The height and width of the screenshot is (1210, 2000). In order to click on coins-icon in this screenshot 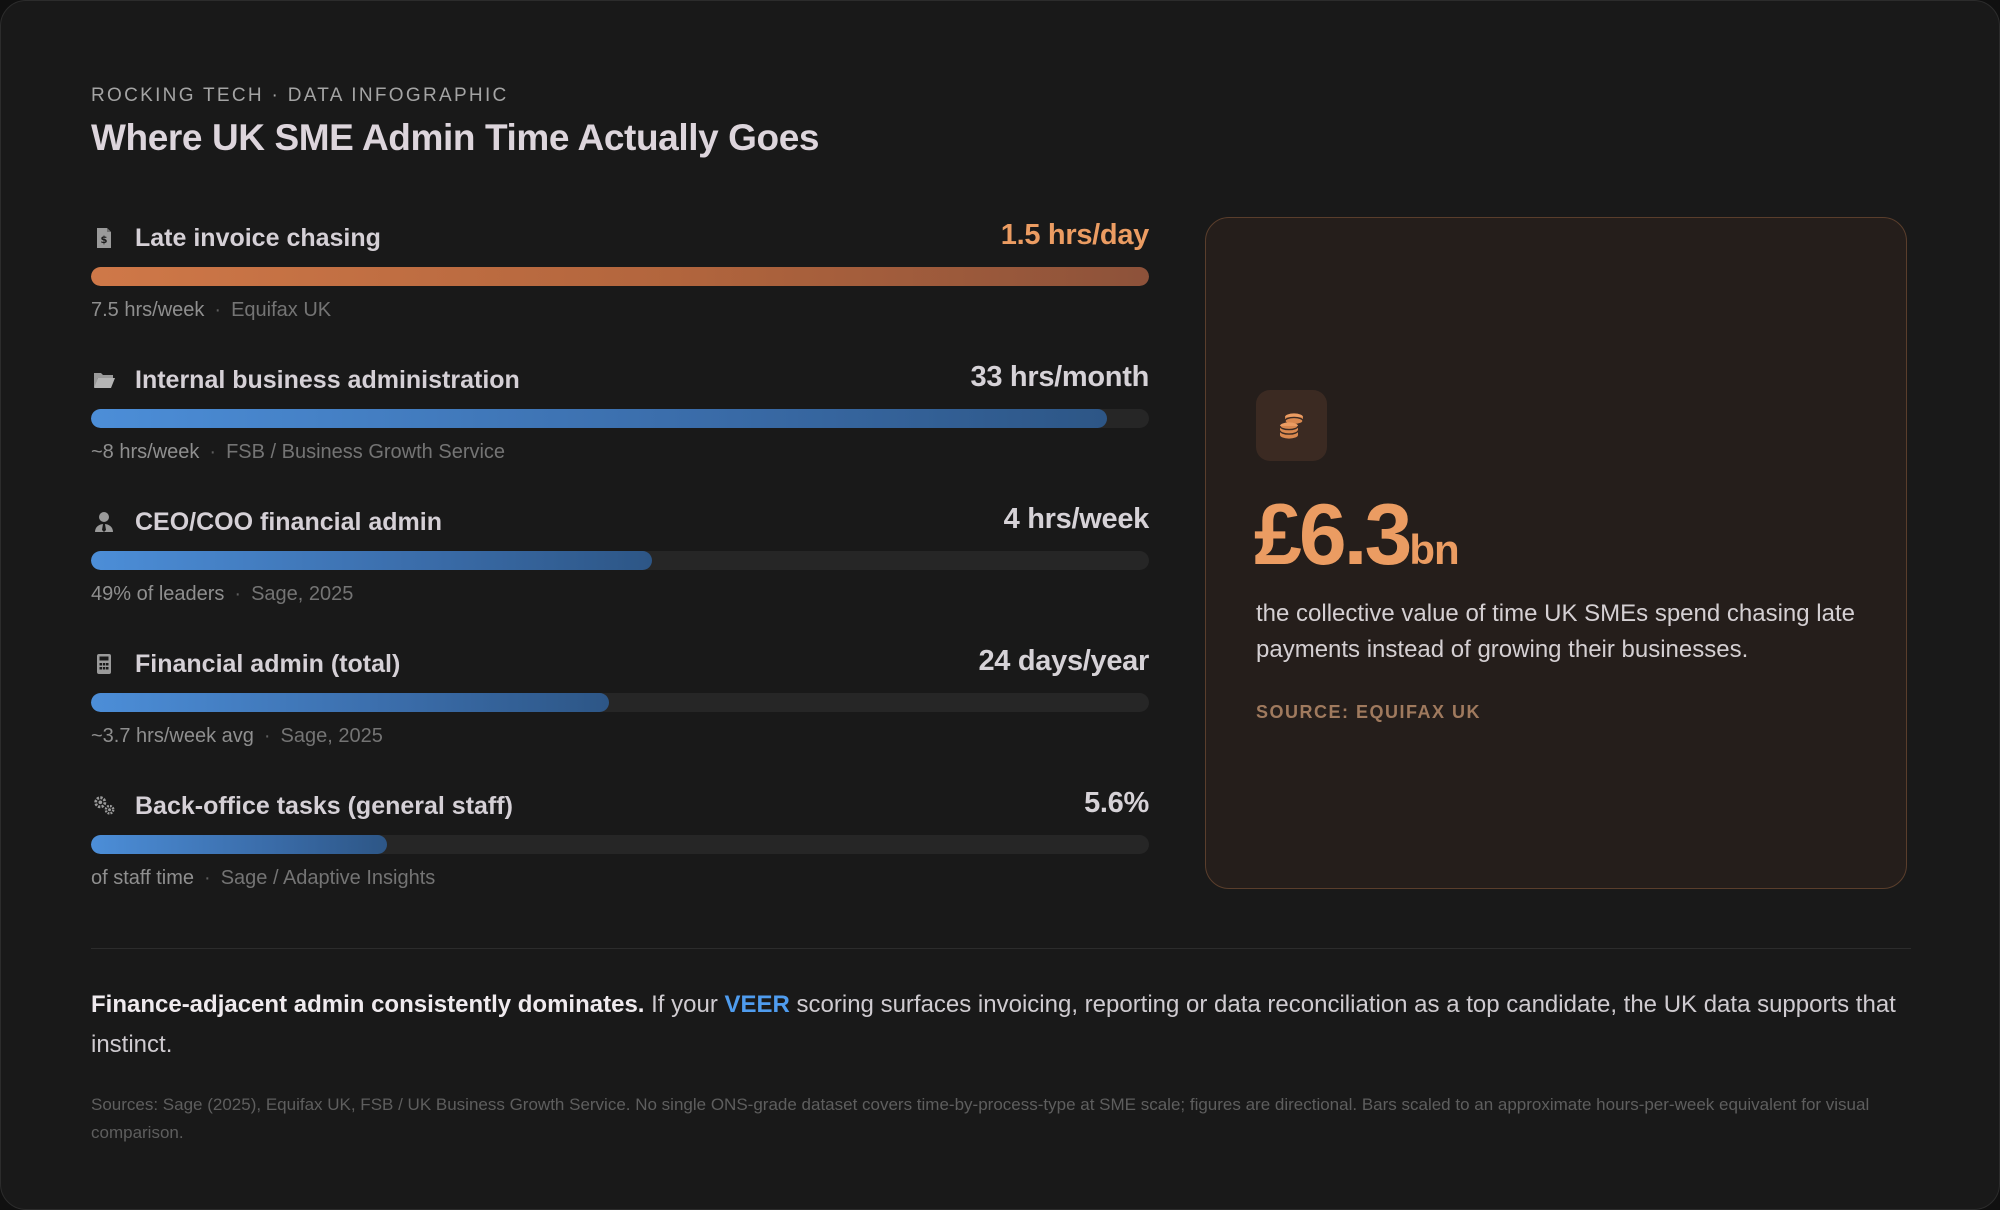, I will do `click(1291, 425)`.